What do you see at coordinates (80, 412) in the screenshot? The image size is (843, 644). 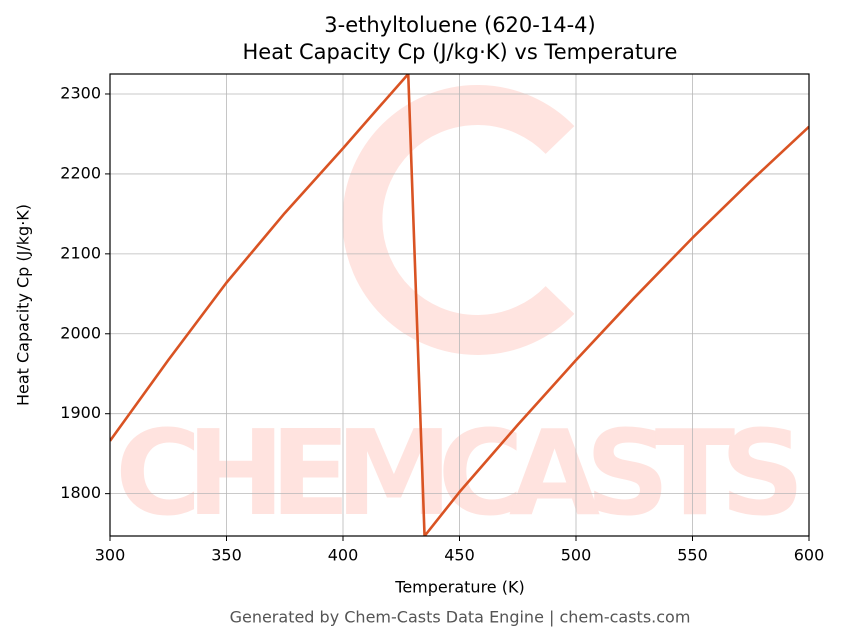 I see `y-tick-label: 1900` at bounding box center [80, 412].